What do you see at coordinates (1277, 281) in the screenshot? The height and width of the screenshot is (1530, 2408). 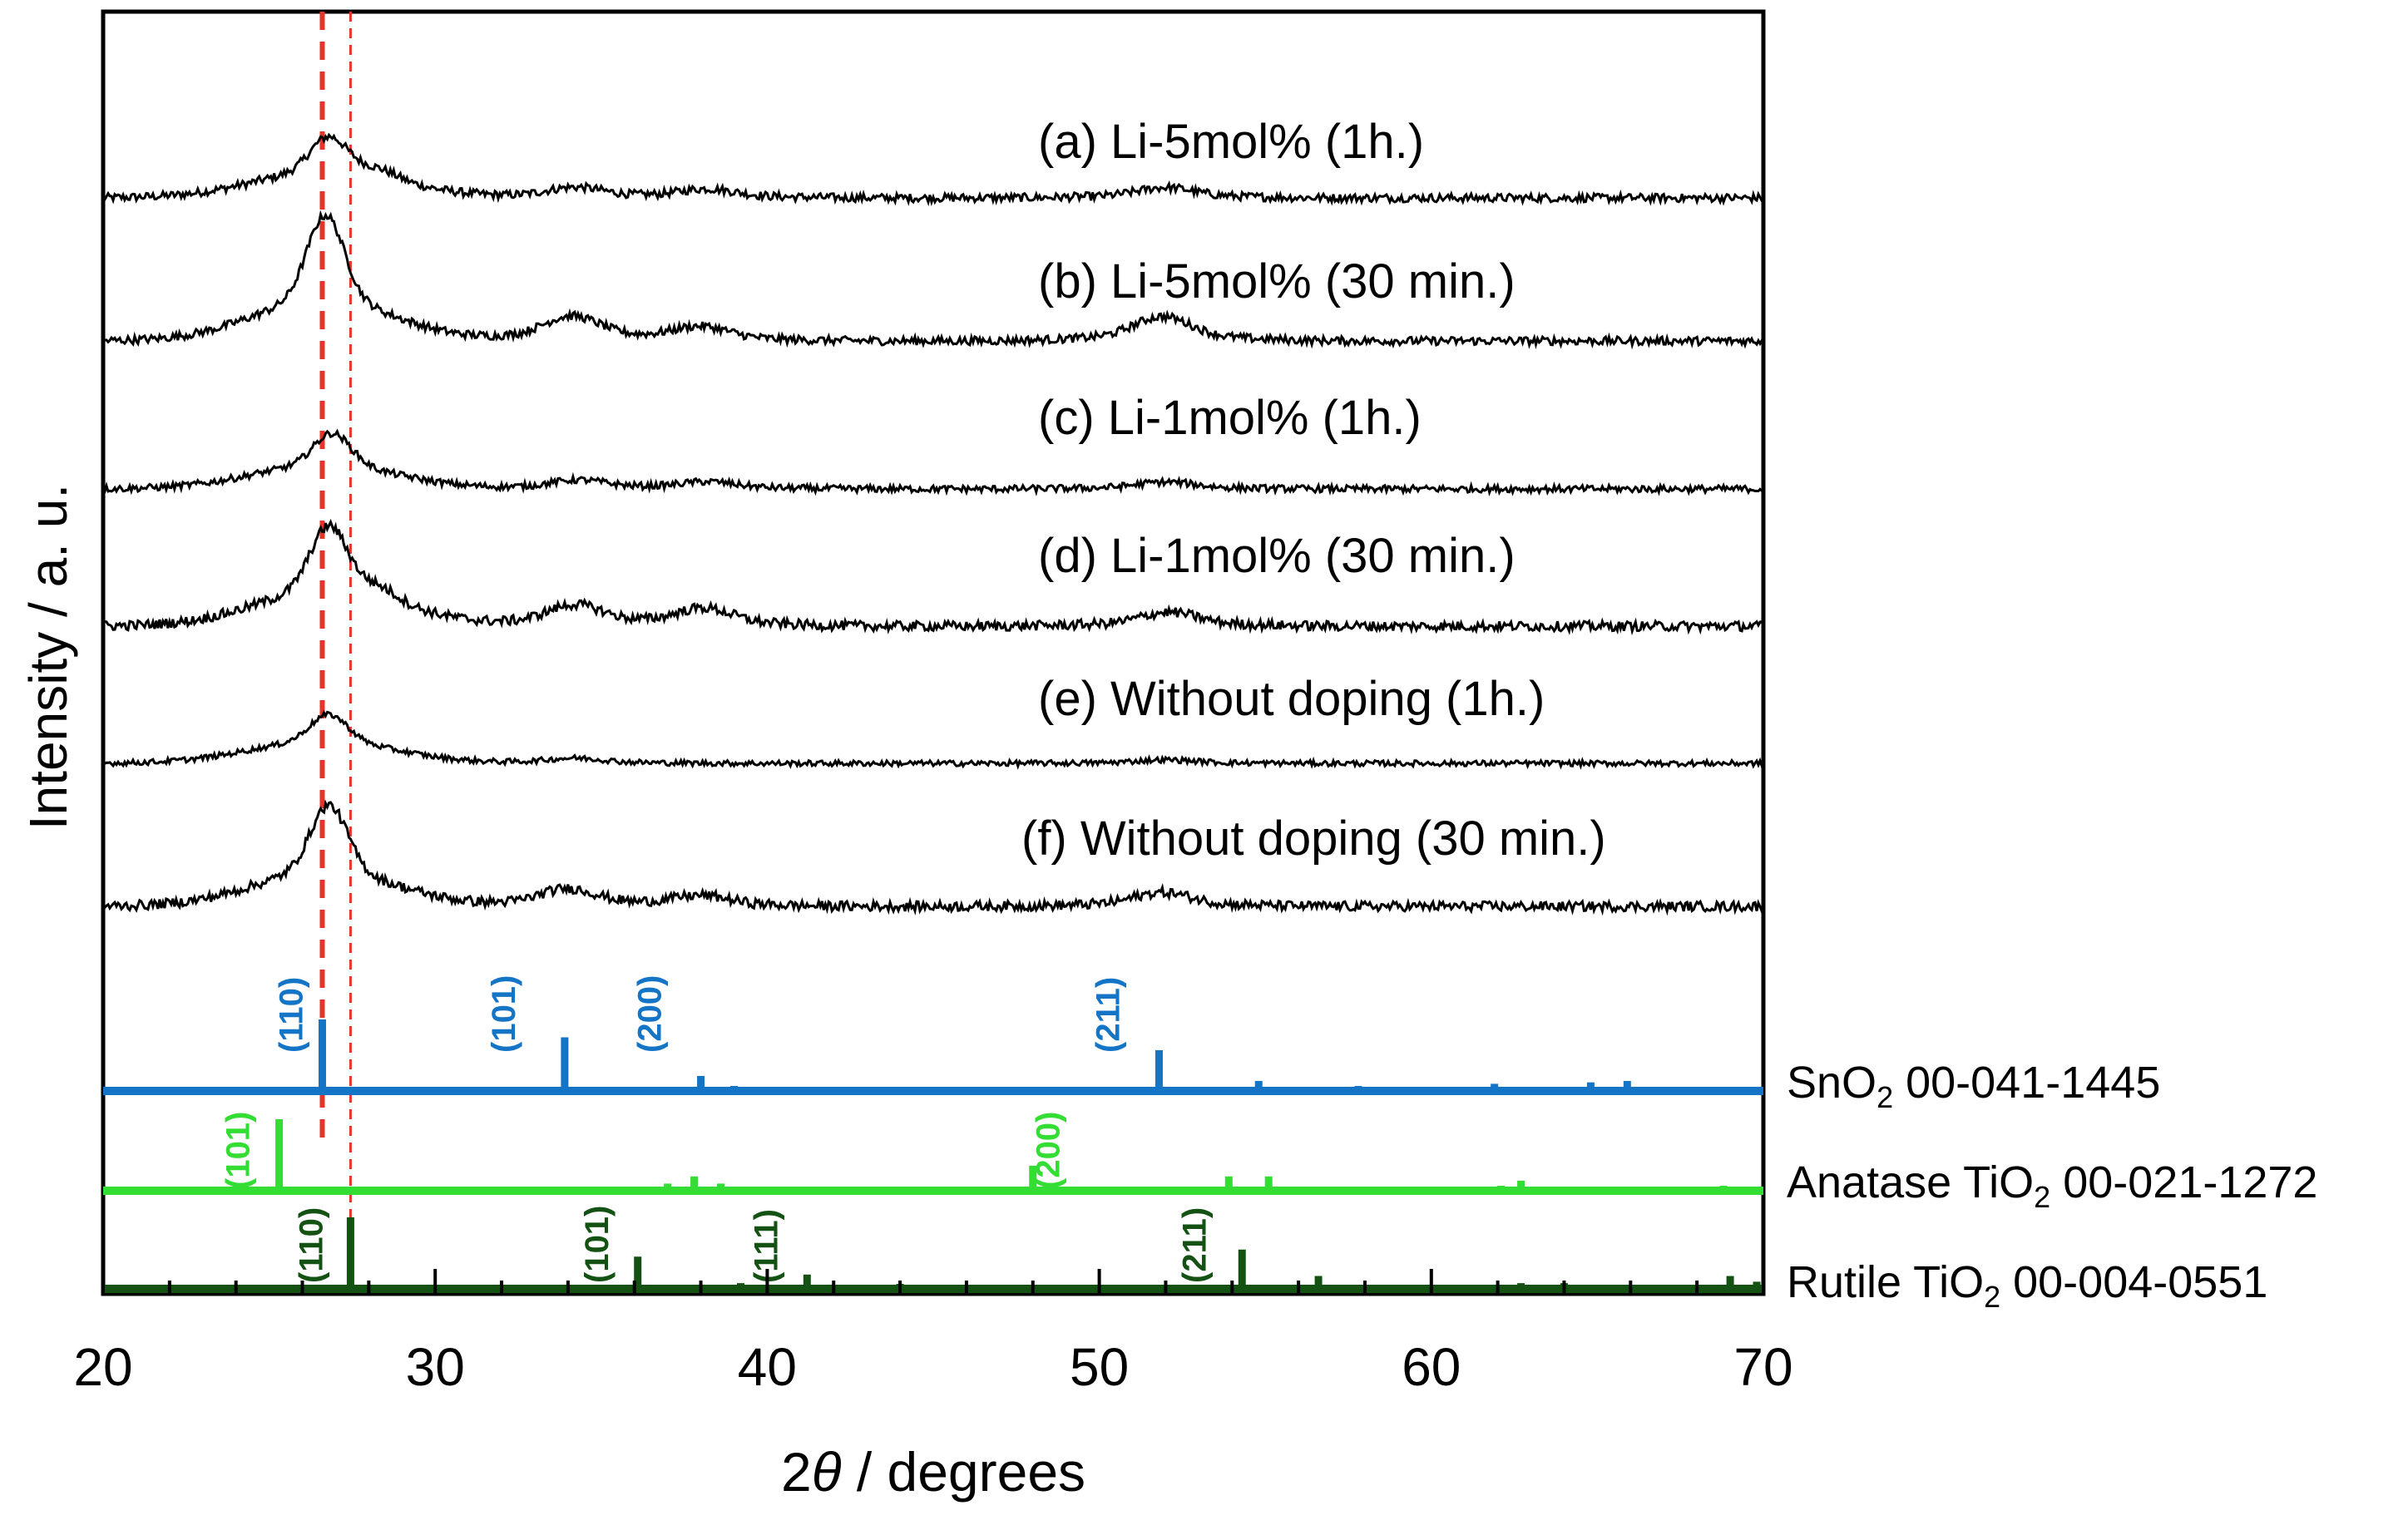 I see `series-label-b: (b) Li-5mol% (30 min.)` at bounding box center [1277, 281].